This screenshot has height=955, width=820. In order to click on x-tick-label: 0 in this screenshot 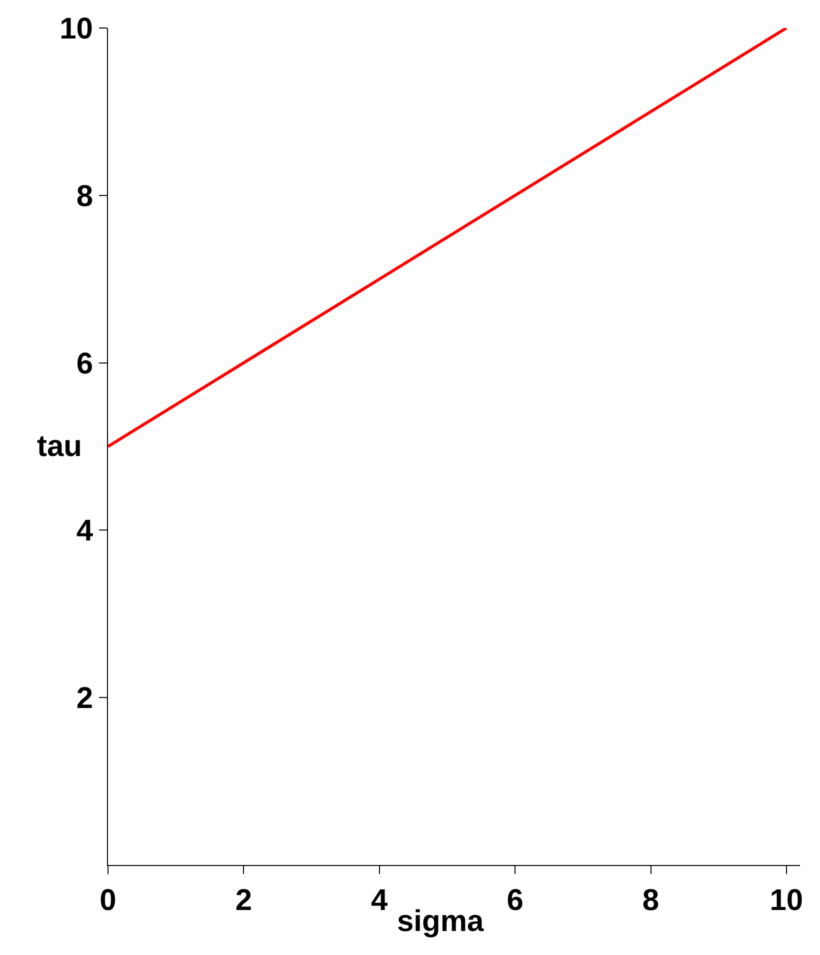, I will do `click(108, 900)`.